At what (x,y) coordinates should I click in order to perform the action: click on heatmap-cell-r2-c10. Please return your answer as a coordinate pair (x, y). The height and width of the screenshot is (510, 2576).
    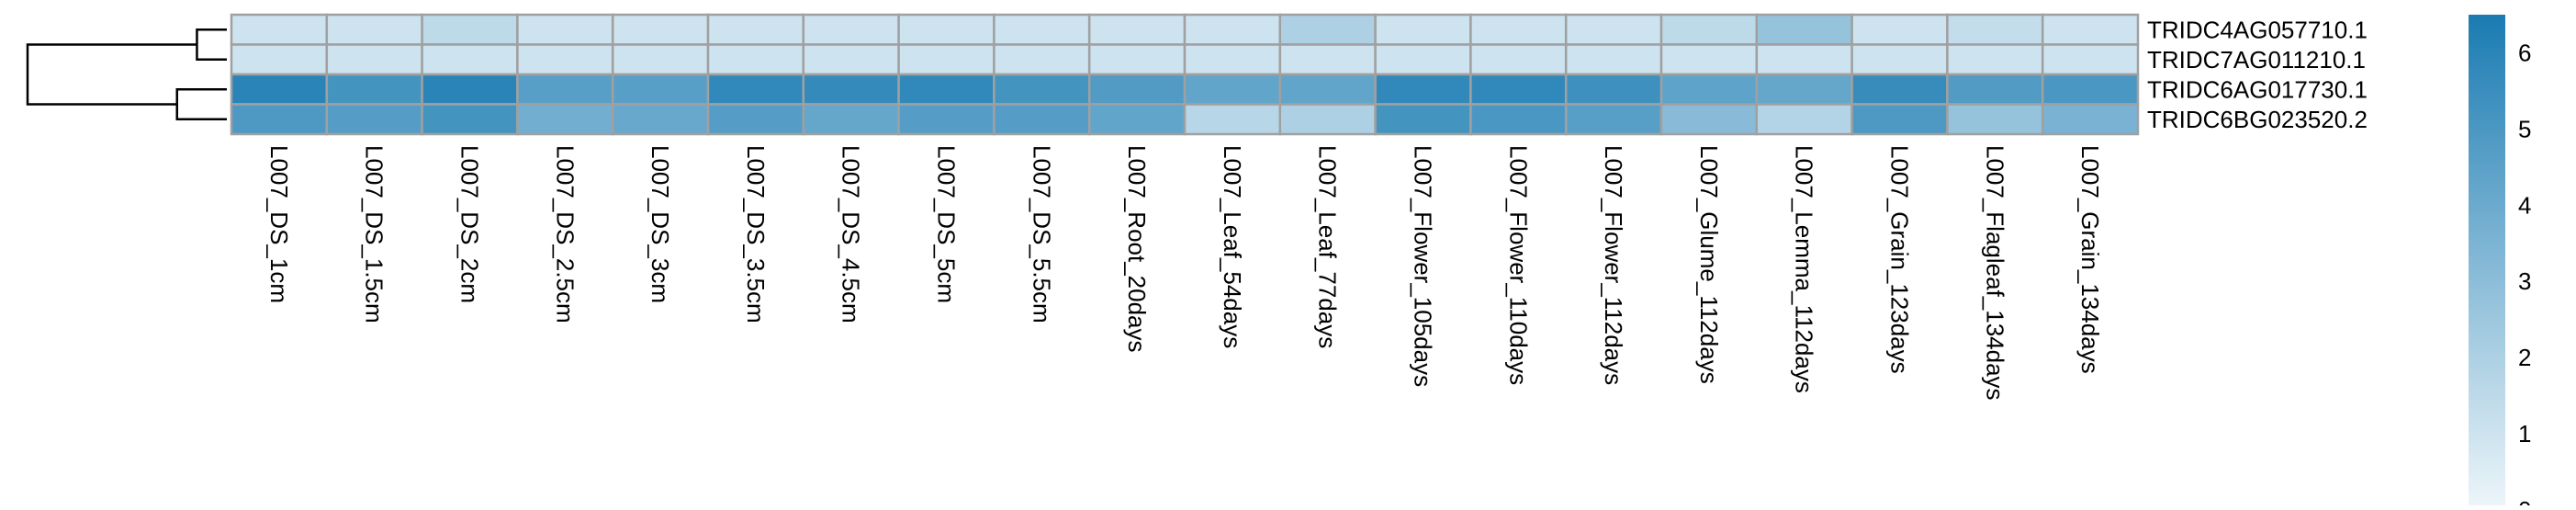
    Looking at the image, I should click on (1232, 89).